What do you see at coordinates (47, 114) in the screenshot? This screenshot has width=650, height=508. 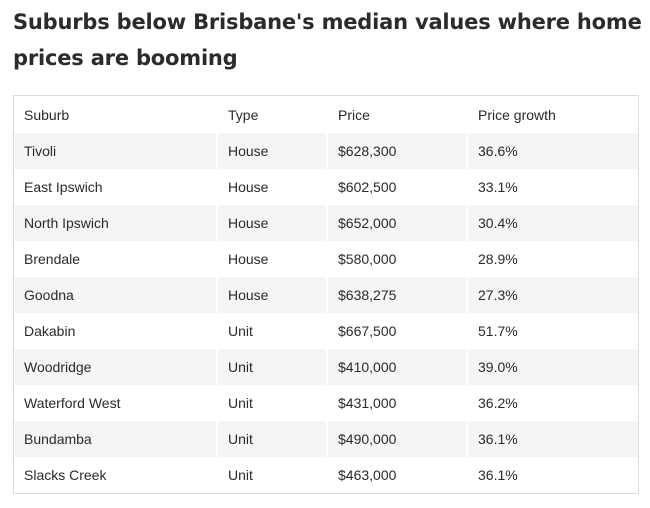 I see `column-header-suburb: Suburb` at bounding box center [47, 114].